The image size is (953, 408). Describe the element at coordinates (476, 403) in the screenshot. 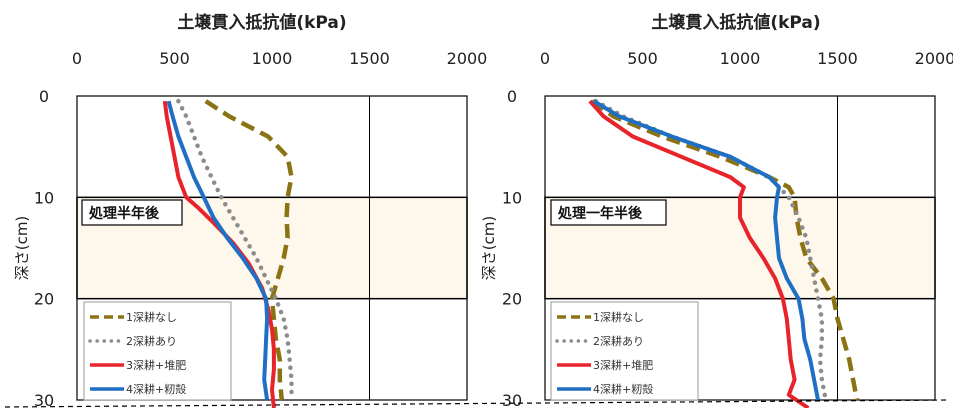

I see `surface-guide-line` at that location.